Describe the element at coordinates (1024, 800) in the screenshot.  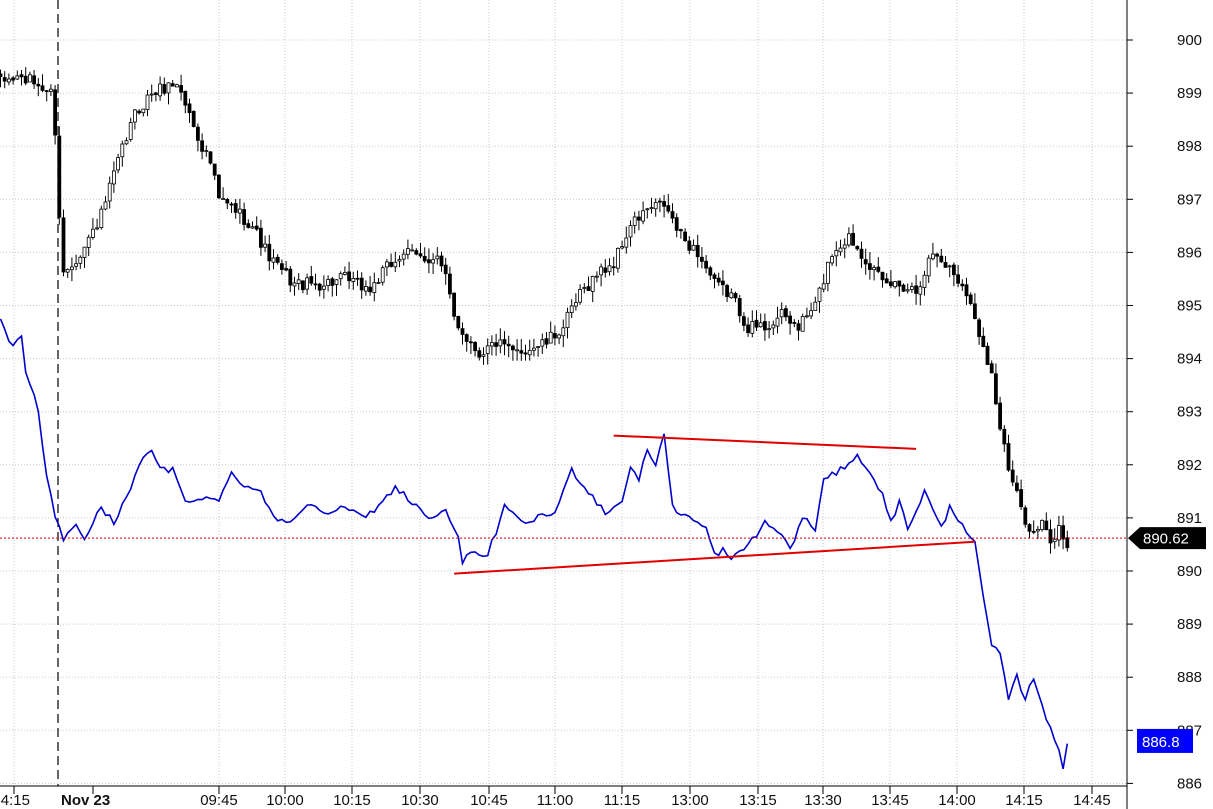
I see `time-tick-label: 14:15` at that location.